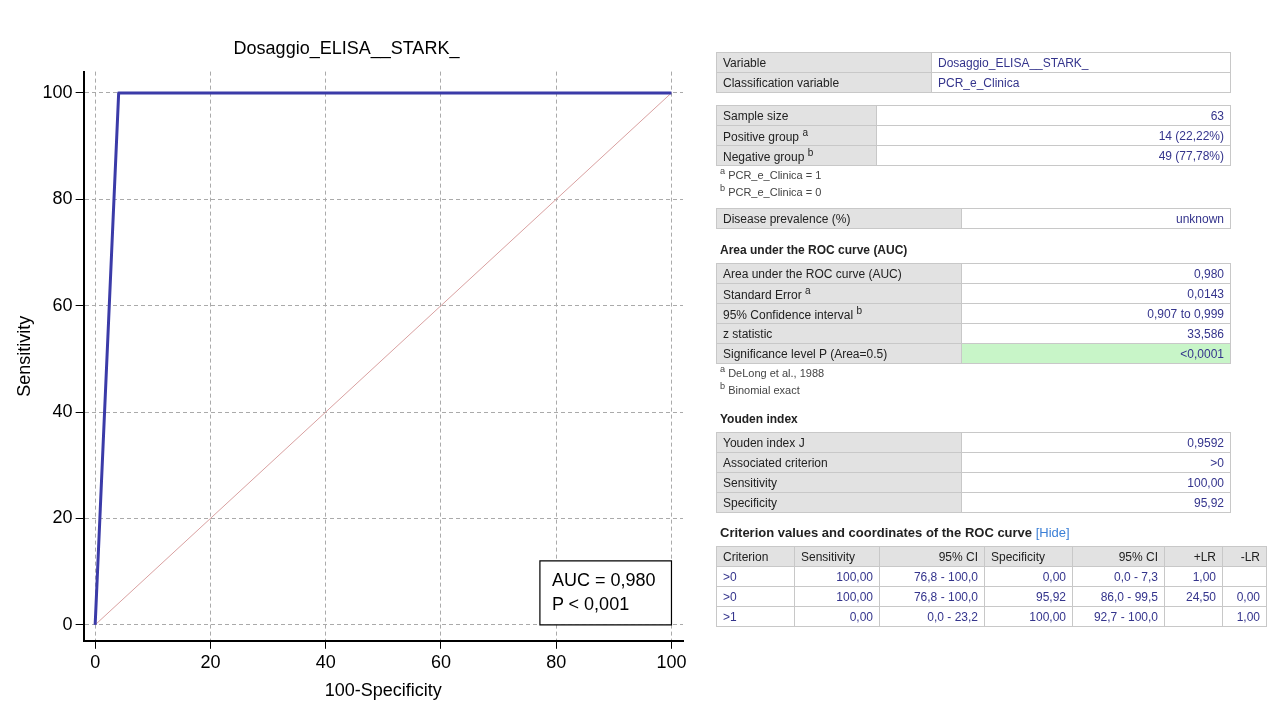 The image size is (1276, 706). What do you see at coordinates (1193, 596) in the screenshot?
I see `text: 24,50` at bounding box center [1193, 596].